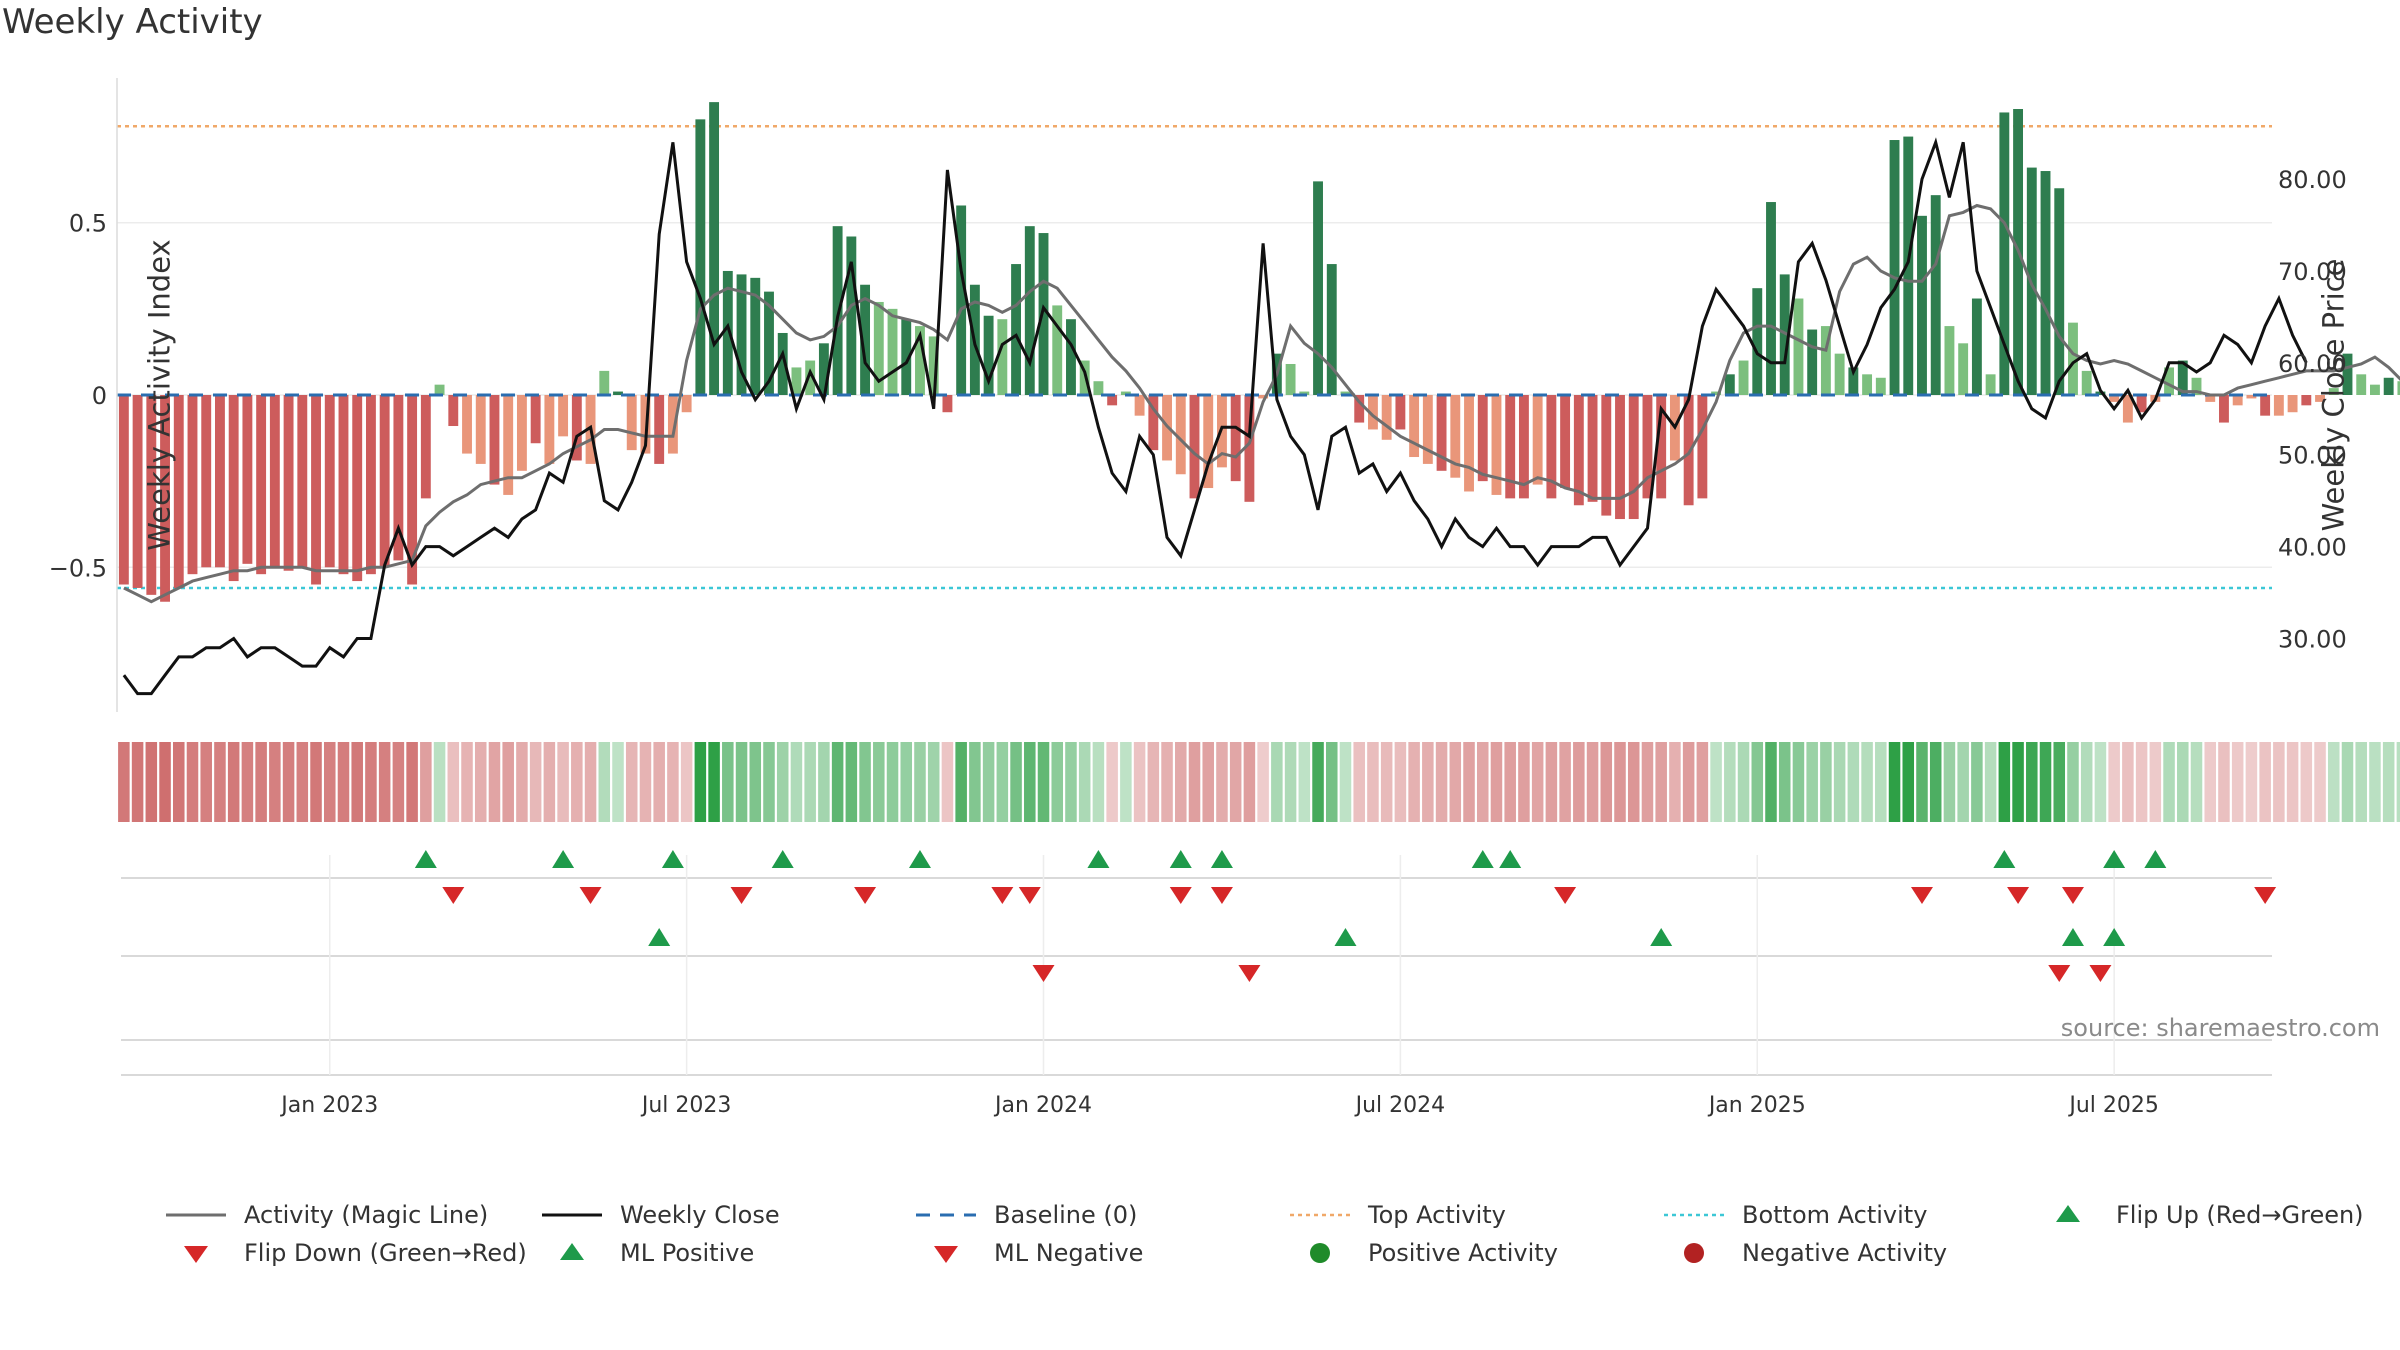 Image resolution: width=2400 pixels, height=1350 pixels. Describe the element at coordinates (2312, 272) in the screenshot. I see `right-tick-label: 70.00` at that location.